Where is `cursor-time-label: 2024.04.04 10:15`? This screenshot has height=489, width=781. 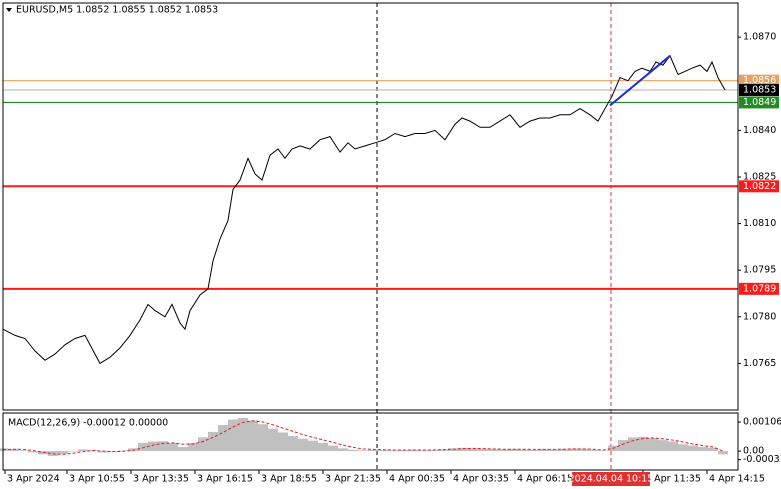 cursor-time-label: 2024.04.04 10:15 is located at coordinates (611, 479).